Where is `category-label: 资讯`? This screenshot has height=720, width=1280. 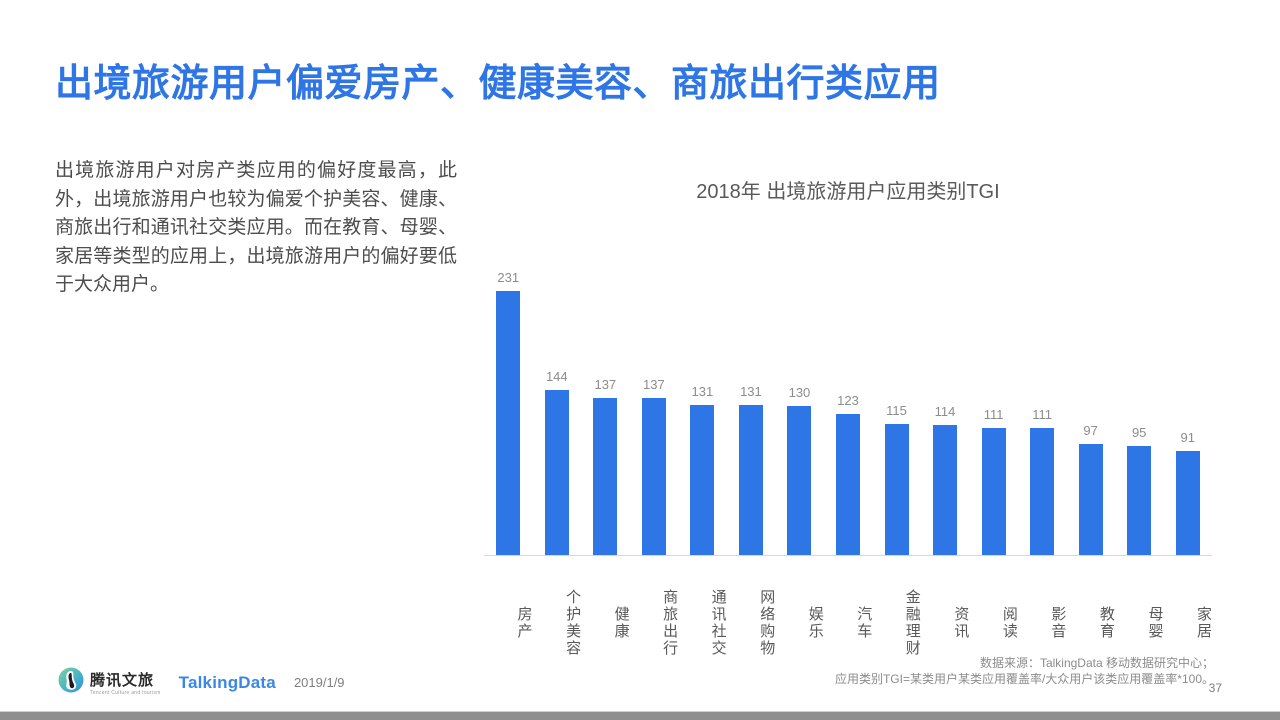
category-label: 资讯 is located at coordinates (961, 623).